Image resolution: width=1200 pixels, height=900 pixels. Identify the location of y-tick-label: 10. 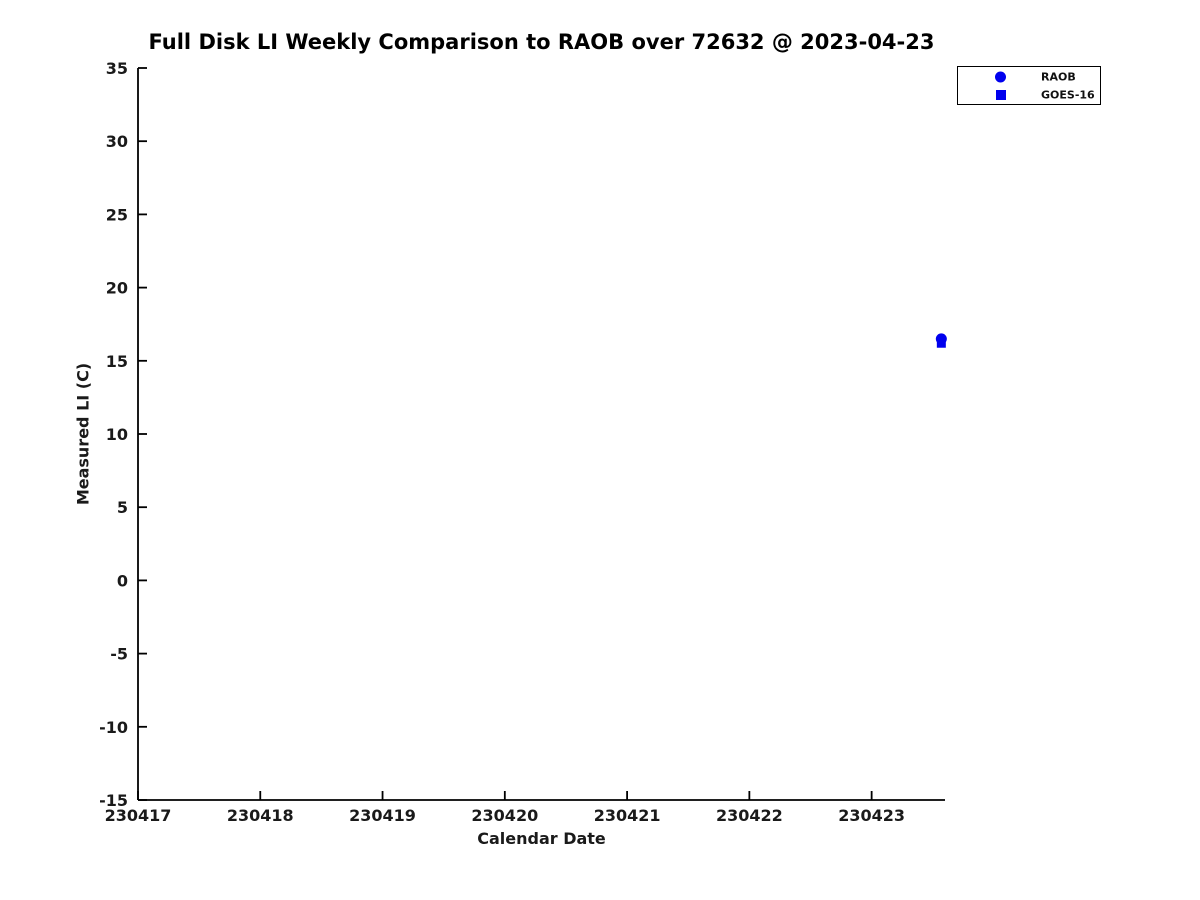
(117, 434).